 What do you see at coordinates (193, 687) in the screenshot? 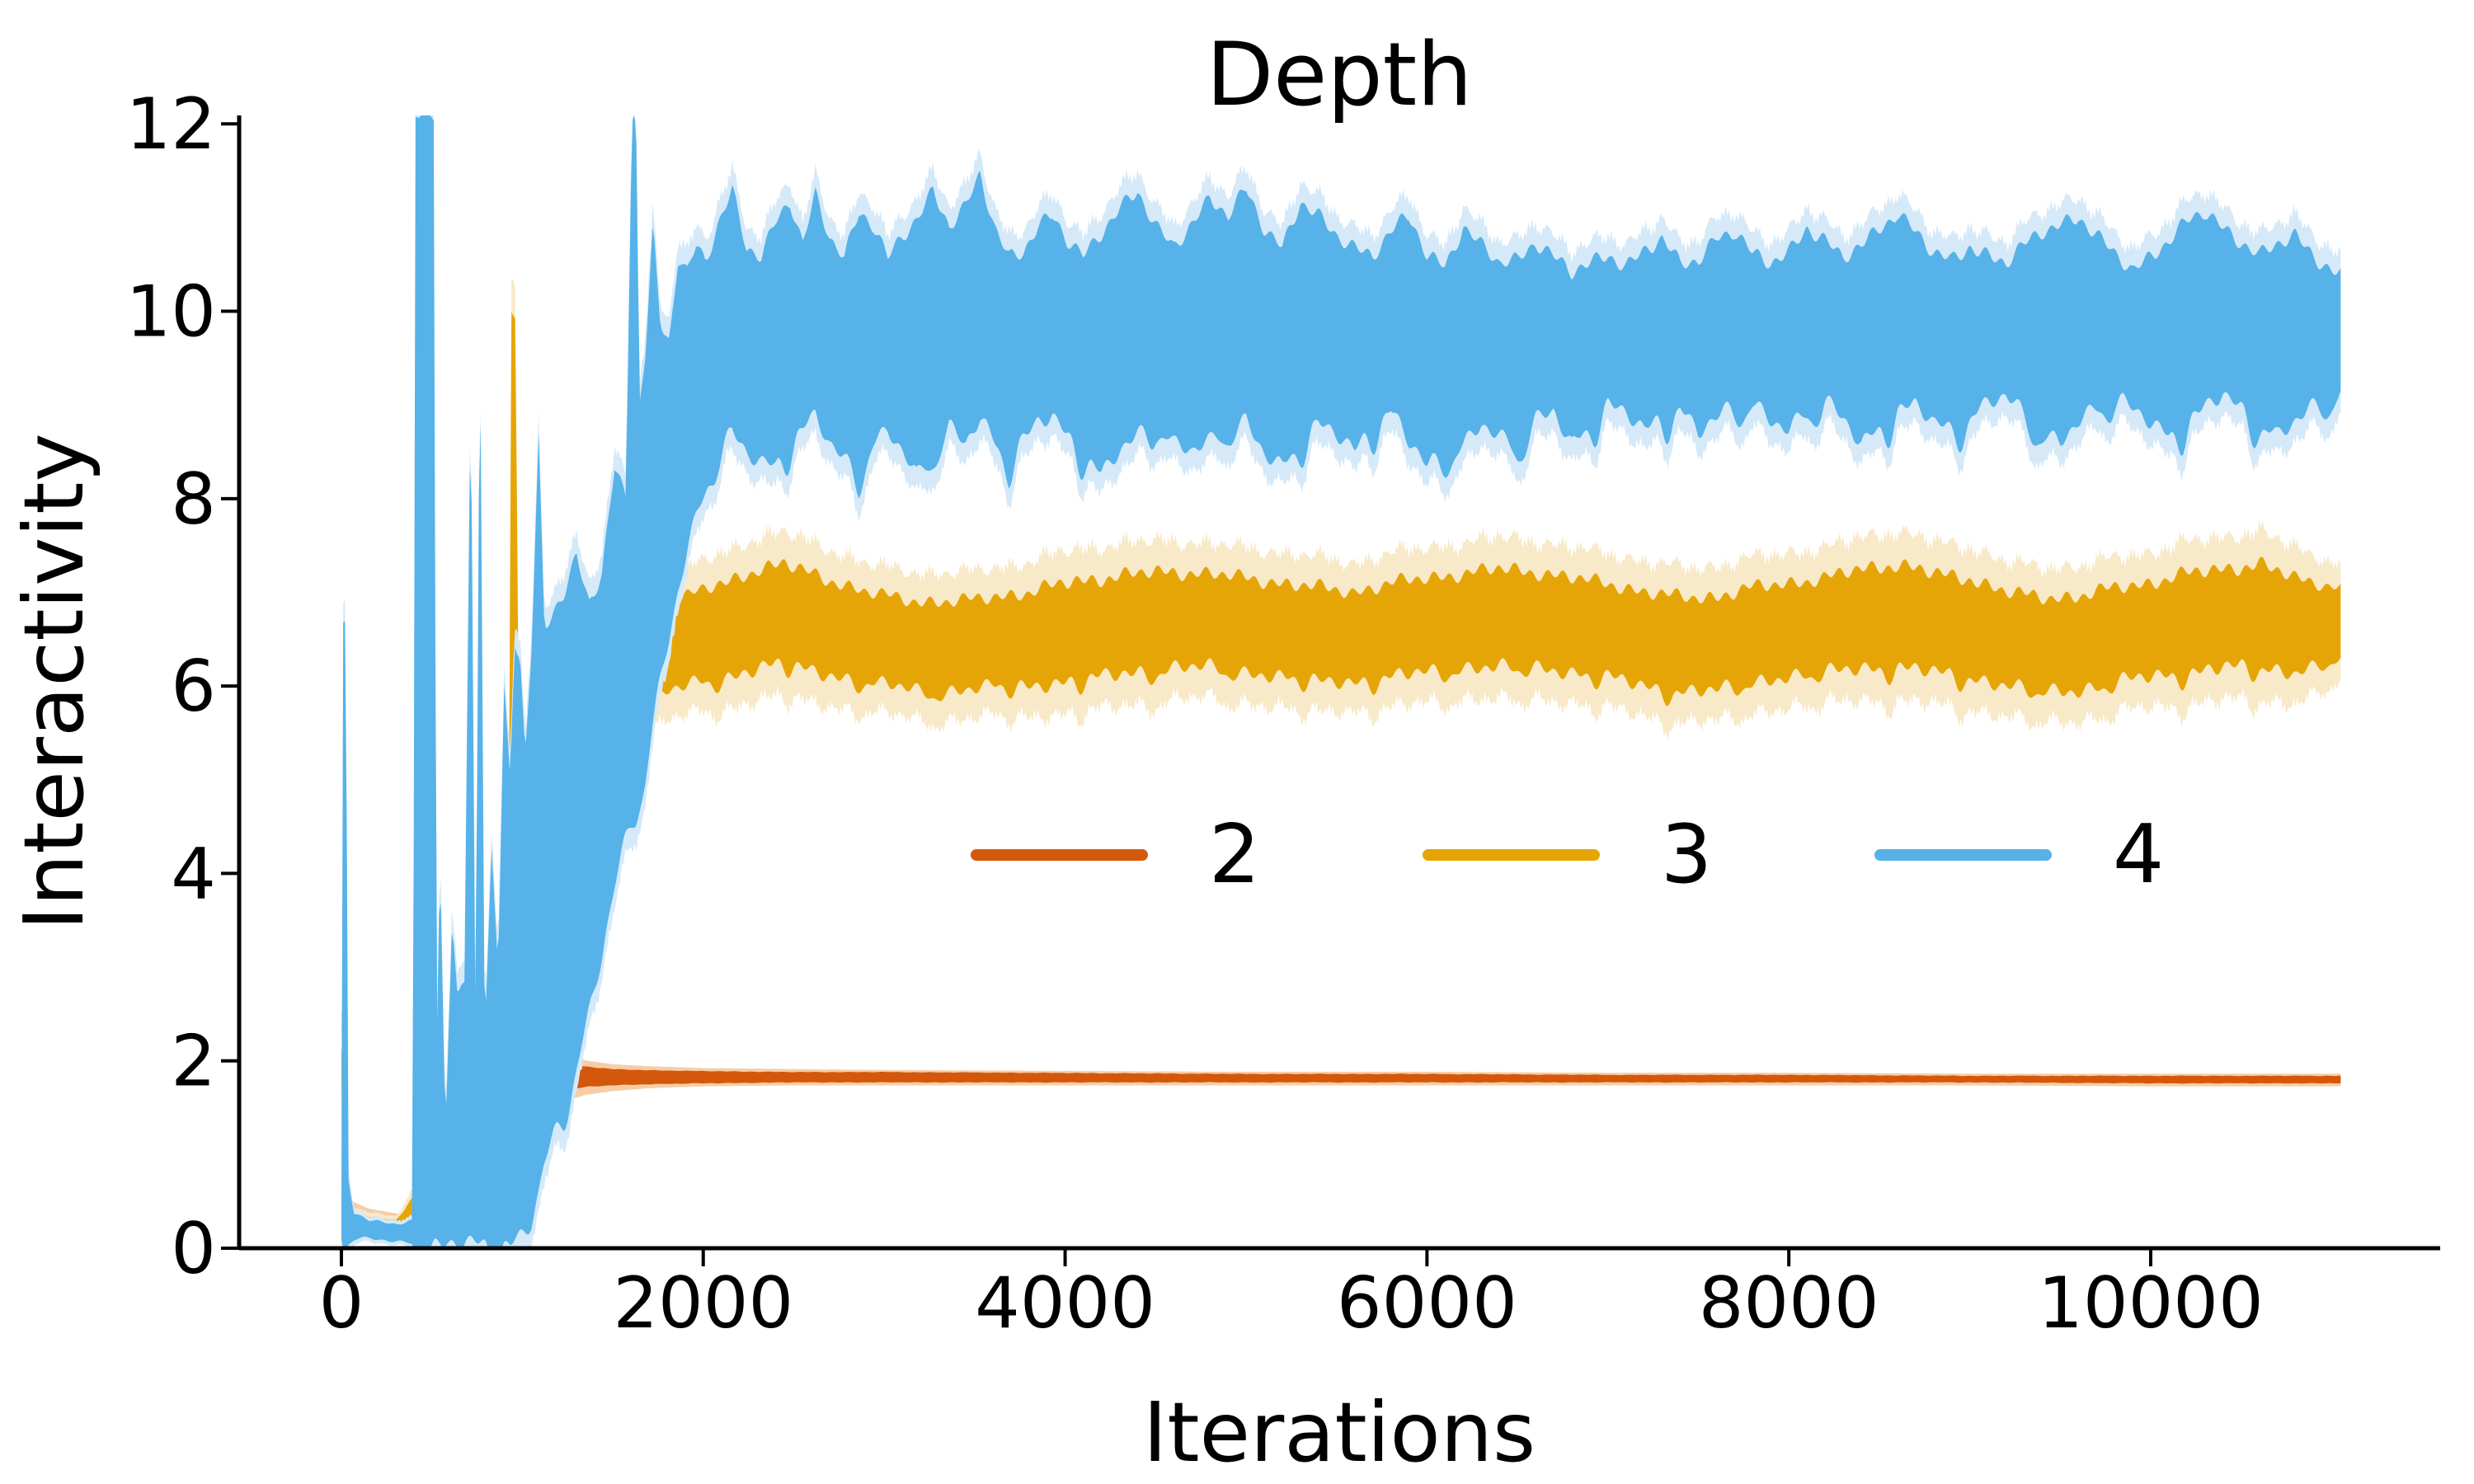
I see `y-tick-label: 6` at bounding box center [193, 687].